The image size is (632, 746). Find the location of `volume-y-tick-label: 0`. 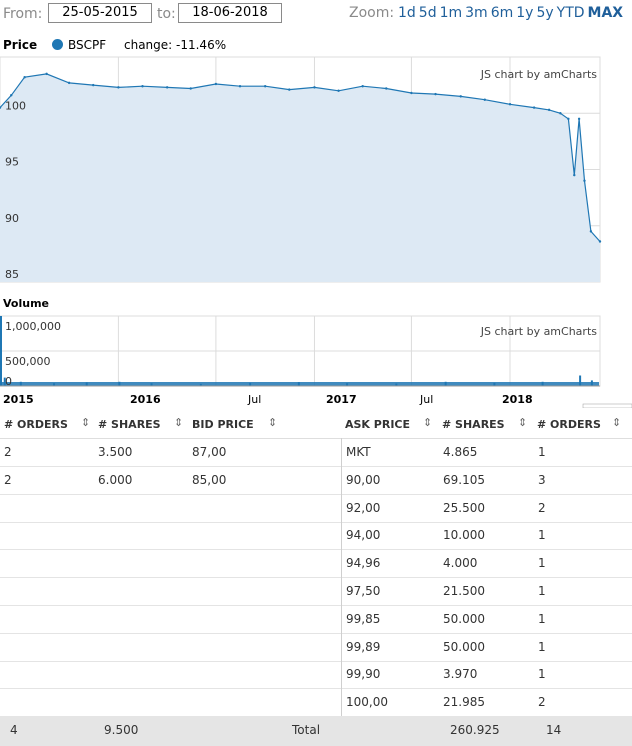

volume-y-tick-label: 0 is located at coordinates (8, 381).